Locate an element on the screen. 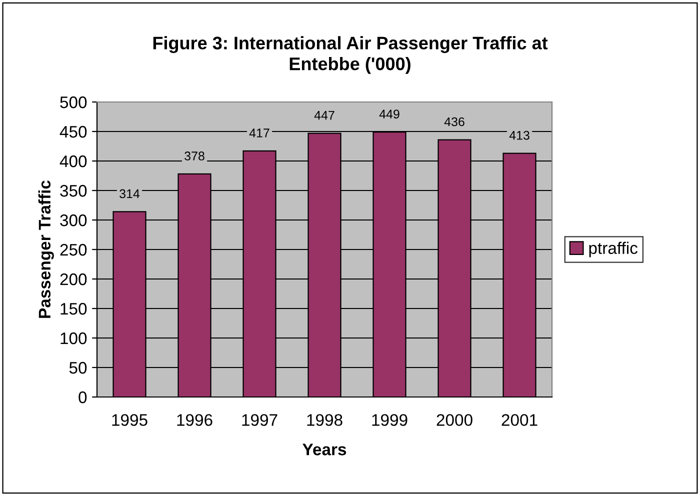  data-label: 436 is located at coordinates (454, 121).